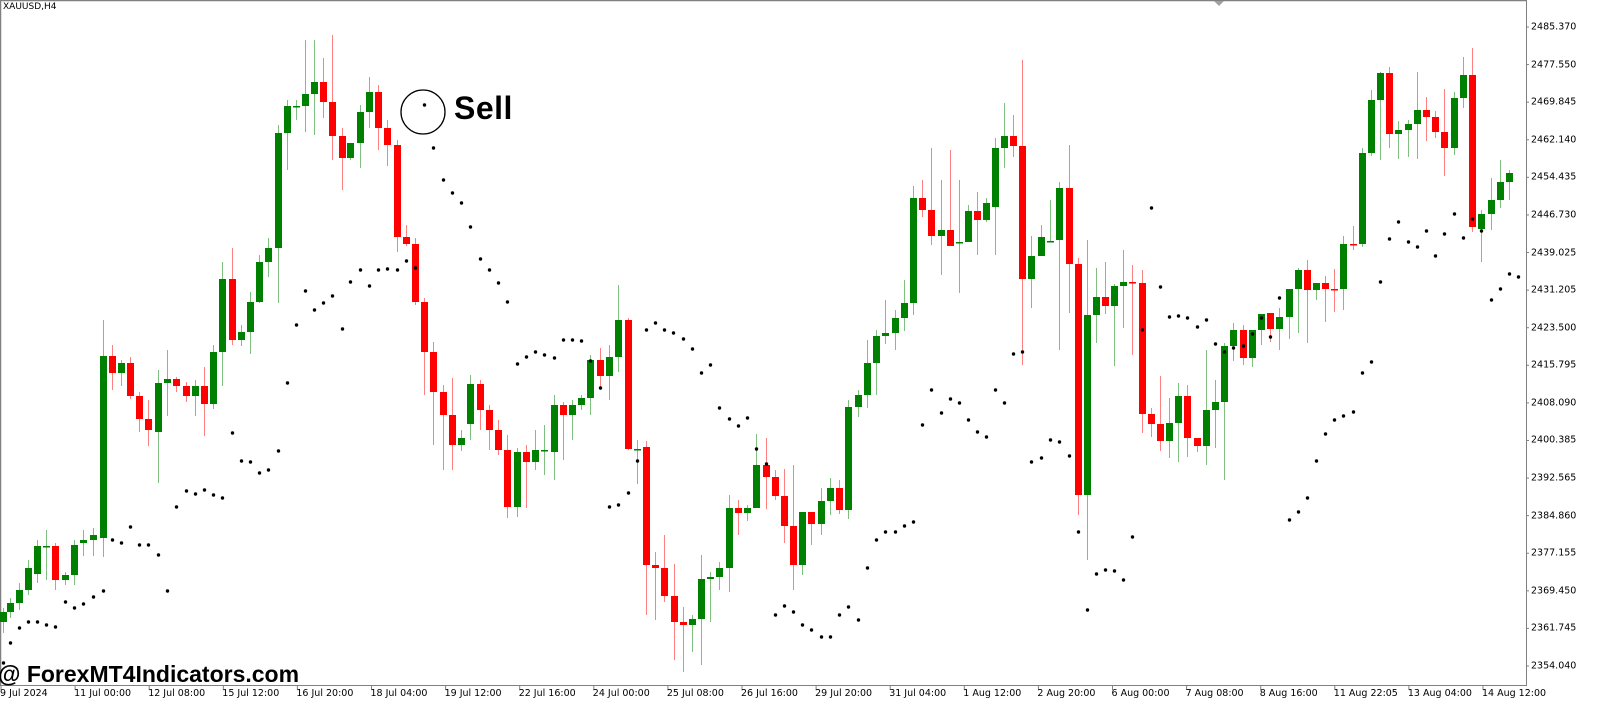 The width and height of the screenshot is (1600, 718). Describe the element at coordinates (1514, 693) in the screenshot. I see `time-tick-label: 14 Aug 12:00` at that location.